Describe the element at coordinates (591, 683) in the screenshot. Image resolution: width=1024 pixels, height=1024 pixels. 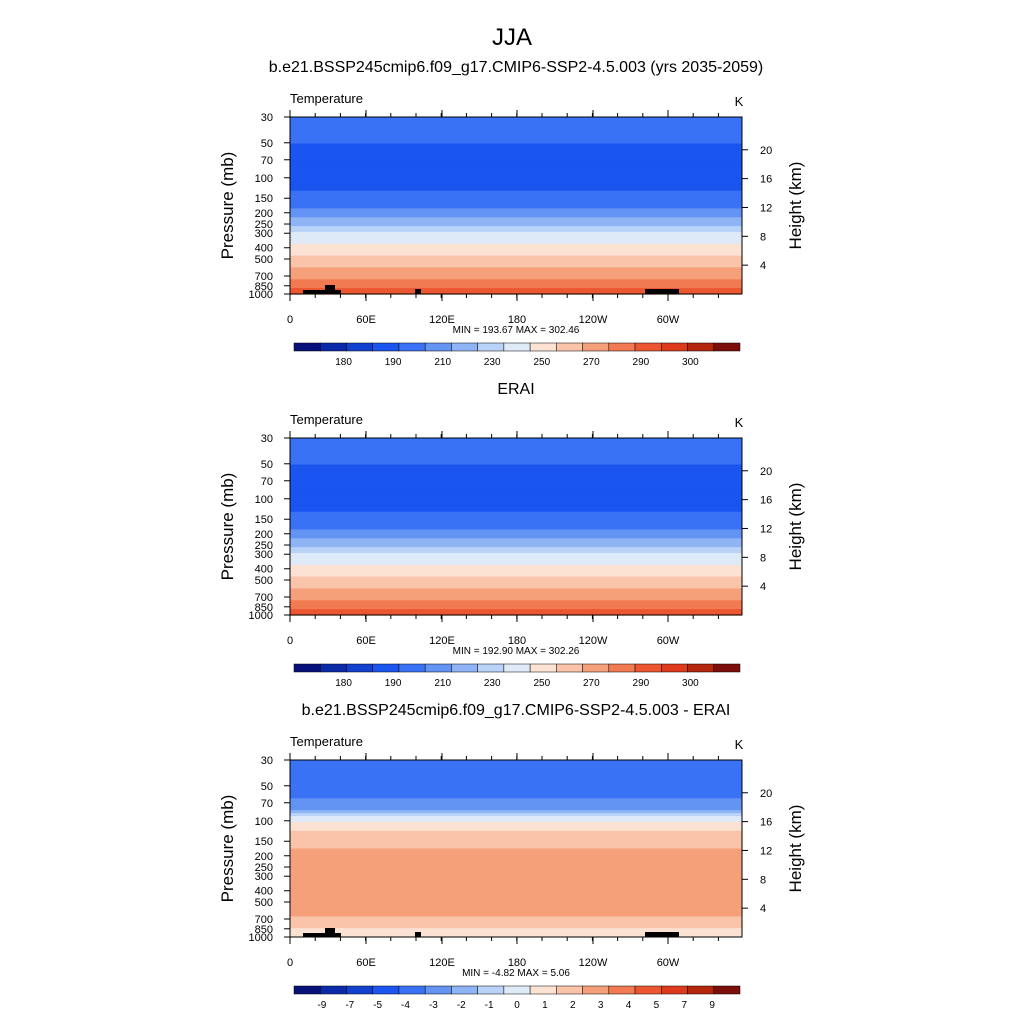
I see `colorbar-label: 270` at that location.